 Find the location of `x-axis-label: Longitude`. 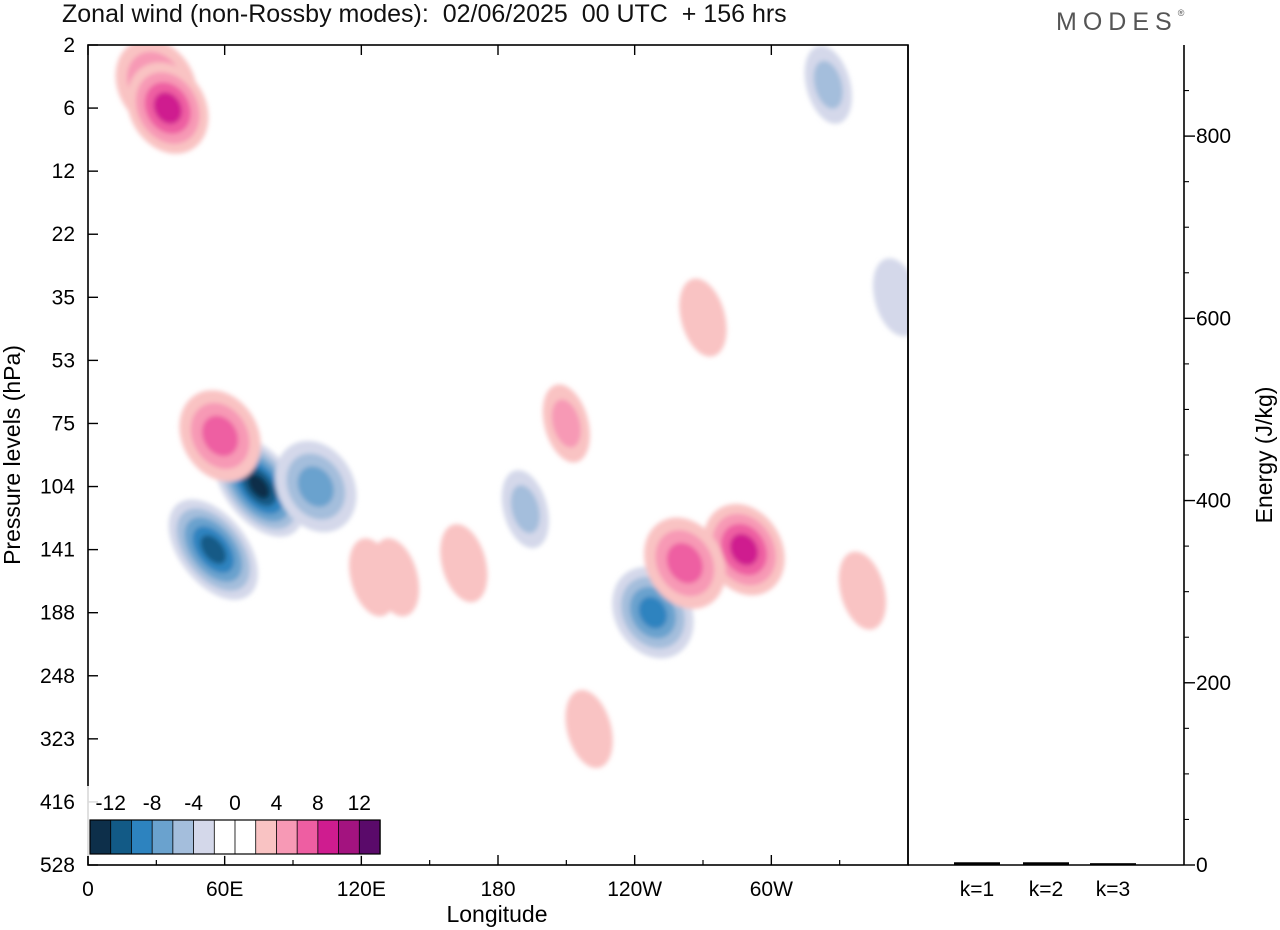

x-axis-label: Longitude is located at coordinates (496, 914).